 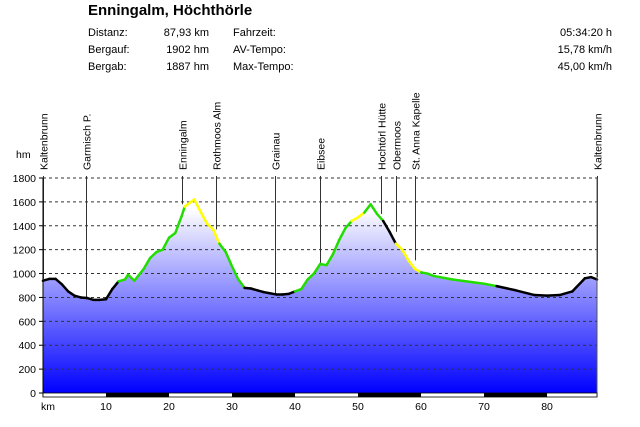 What do you see at coordinates (383, 136) in the screenshot?
I see `waypoint-label: Hochtörl Hütte` at bounding box center [383, 136].